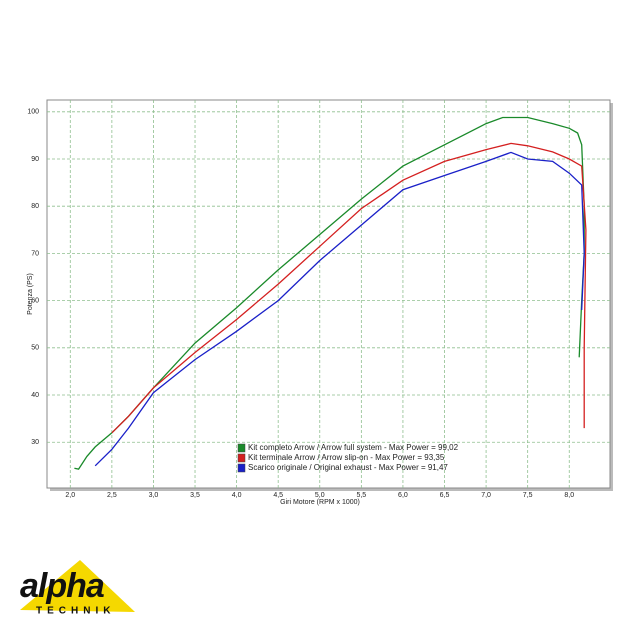  Describe the element at coordinates (320, 495) in the screenshot. I see `x-tick-label: 5,0` at that location.